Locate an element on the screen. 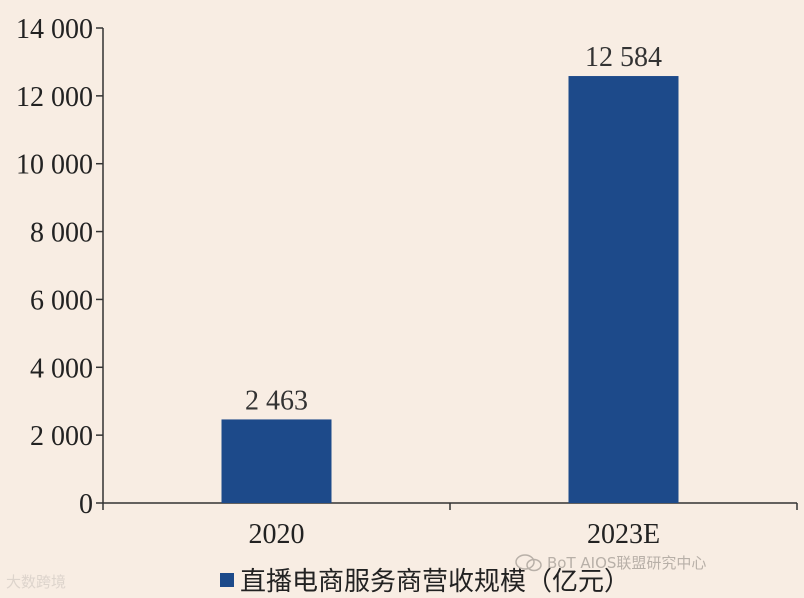  y-tick-label: 12 000 is located at coordinates (54, 97).